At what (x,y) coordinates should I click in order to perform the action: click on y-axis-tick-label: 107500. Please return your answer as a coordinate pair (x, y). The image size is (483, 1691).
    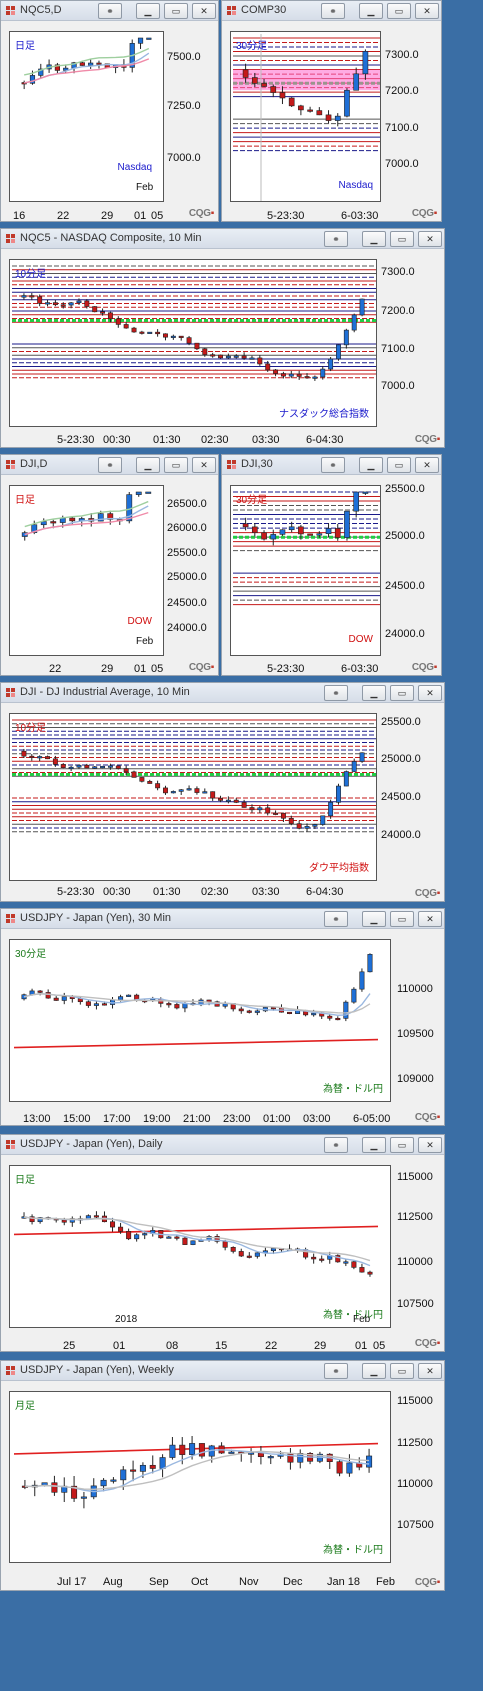
    Looking at the image, I should click on (415, 1304).